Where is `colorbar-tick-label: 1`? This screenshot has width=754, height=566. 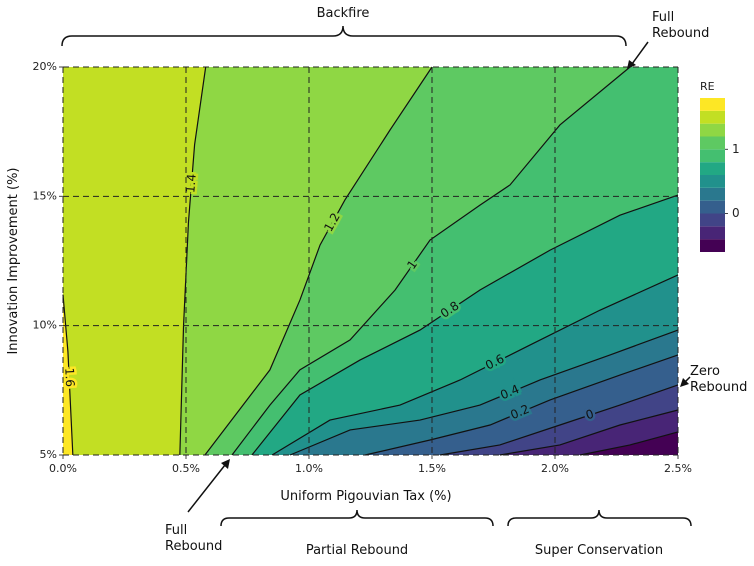 colorbar-tick-label: 1 is located at coordinates (736, 149).